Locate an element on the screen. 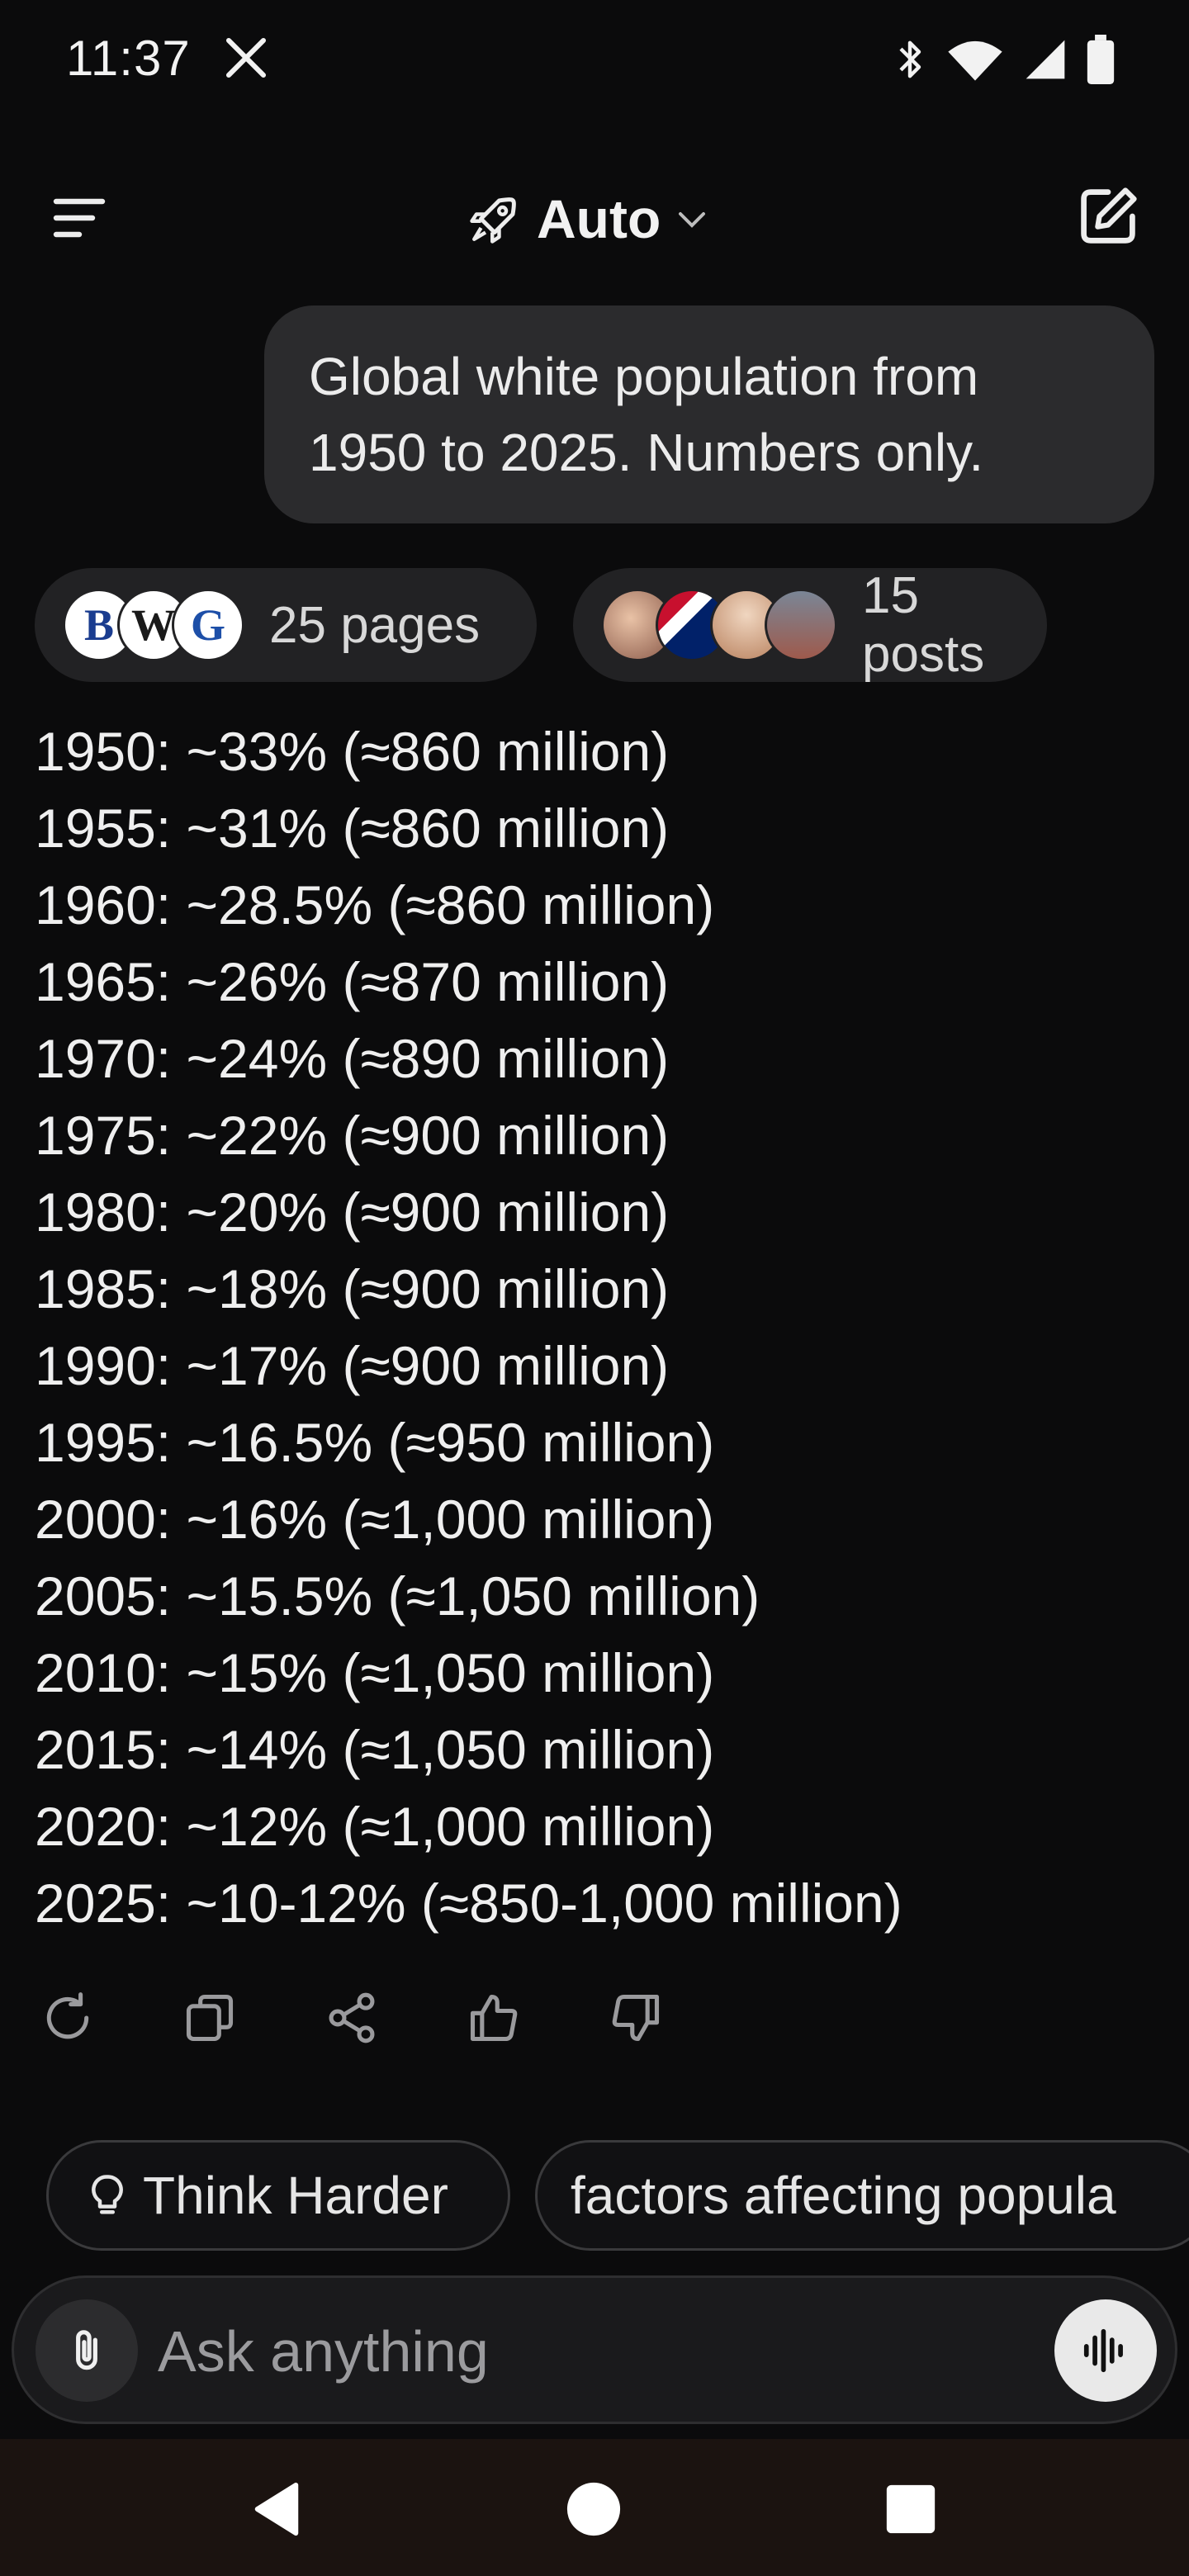 The width and height of the screenshot is (1189, 2576). answer-line: 2010: ~15% (≈1,050 million) is located at coordinates (375, 1672).